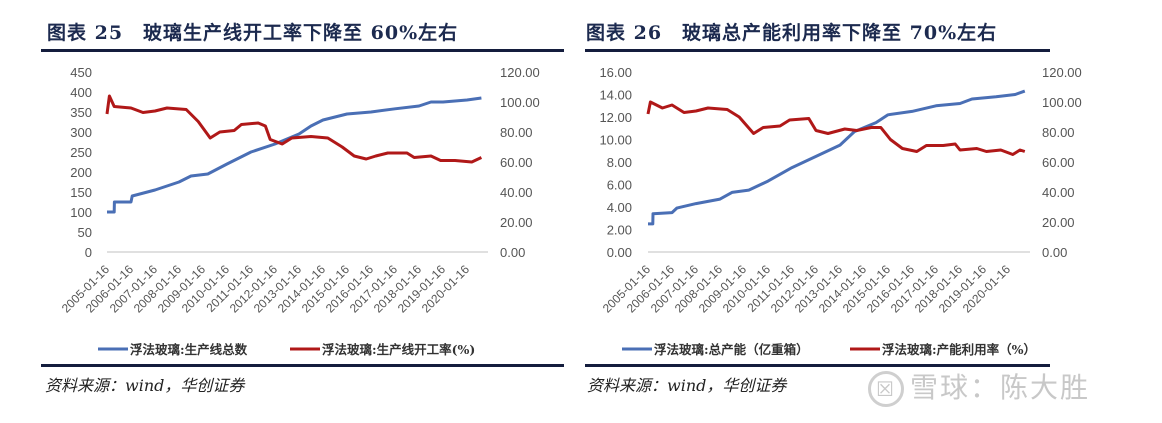 The image size is (1162, 423). I want to click on left-axis-tick-label: 200, so click(81, 172).